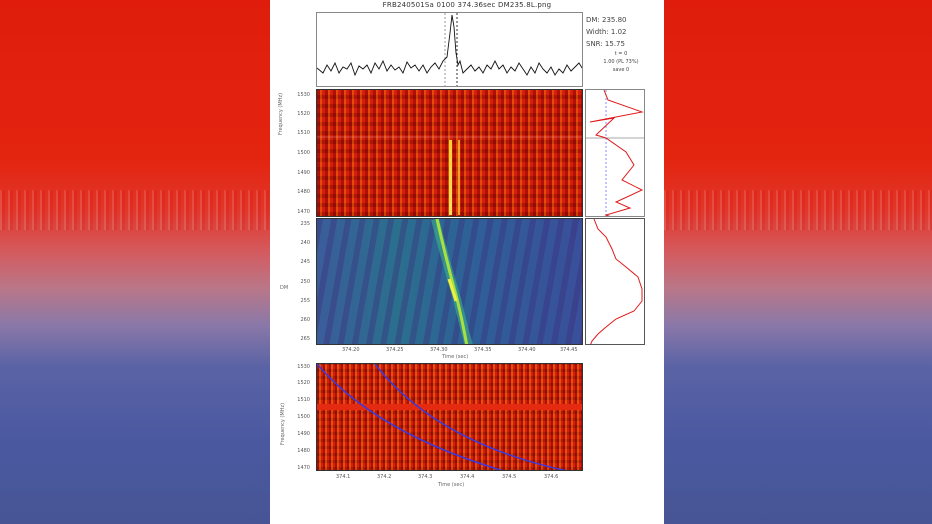 The image size is (932, 524). What do you see at coordinates (449, 49) in the screenshot?
I see `pulse-profile-panel` at bounding box center [449, 49].